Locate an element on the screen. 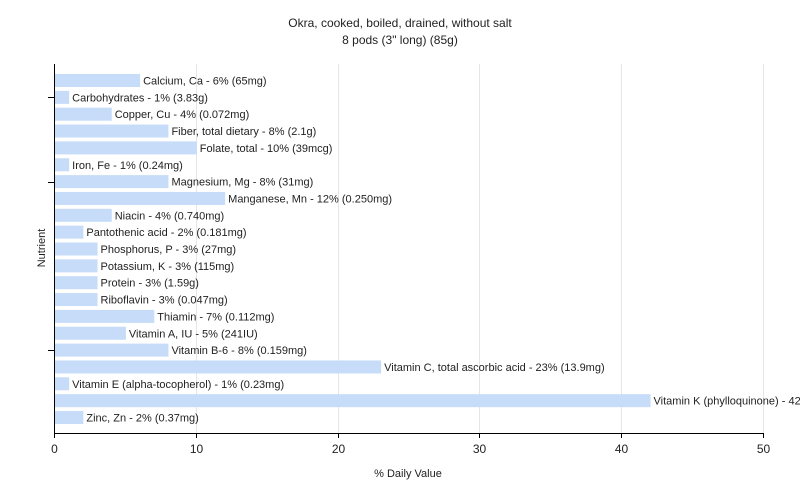  bar-label: Manganese, Mn - 12% (0.250mg) is located at coordinates (310, 199).